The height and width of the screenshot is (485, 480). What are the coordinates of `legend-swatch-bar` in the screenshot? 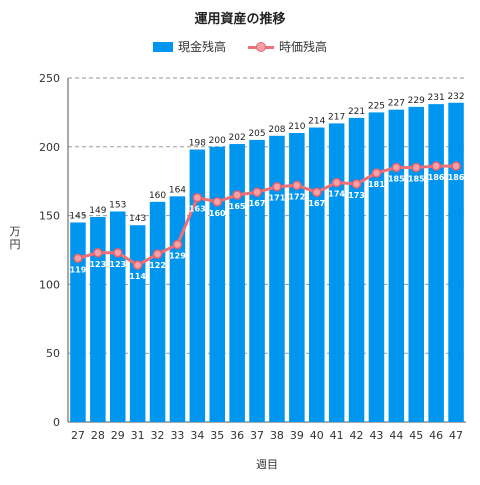 It's located at (162, 46).